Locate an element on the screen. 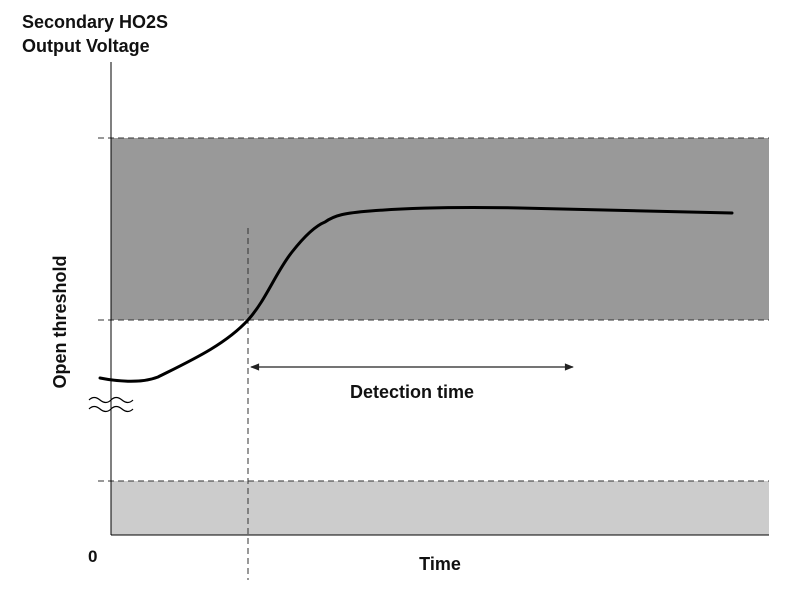  lower-voltage-band is located at coordinates (440, 508).